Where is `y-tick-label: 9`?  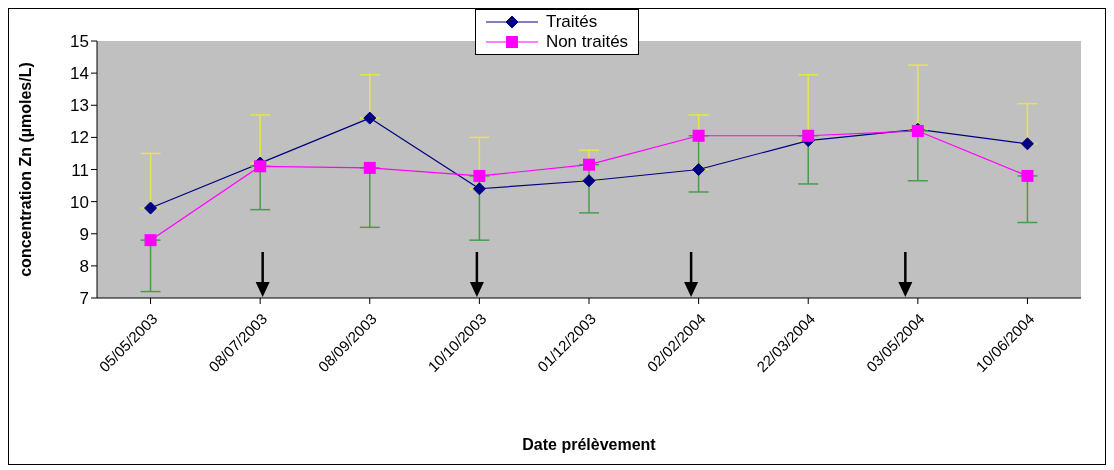 y-tick-label: 9 is located at coordinates (84, 234).